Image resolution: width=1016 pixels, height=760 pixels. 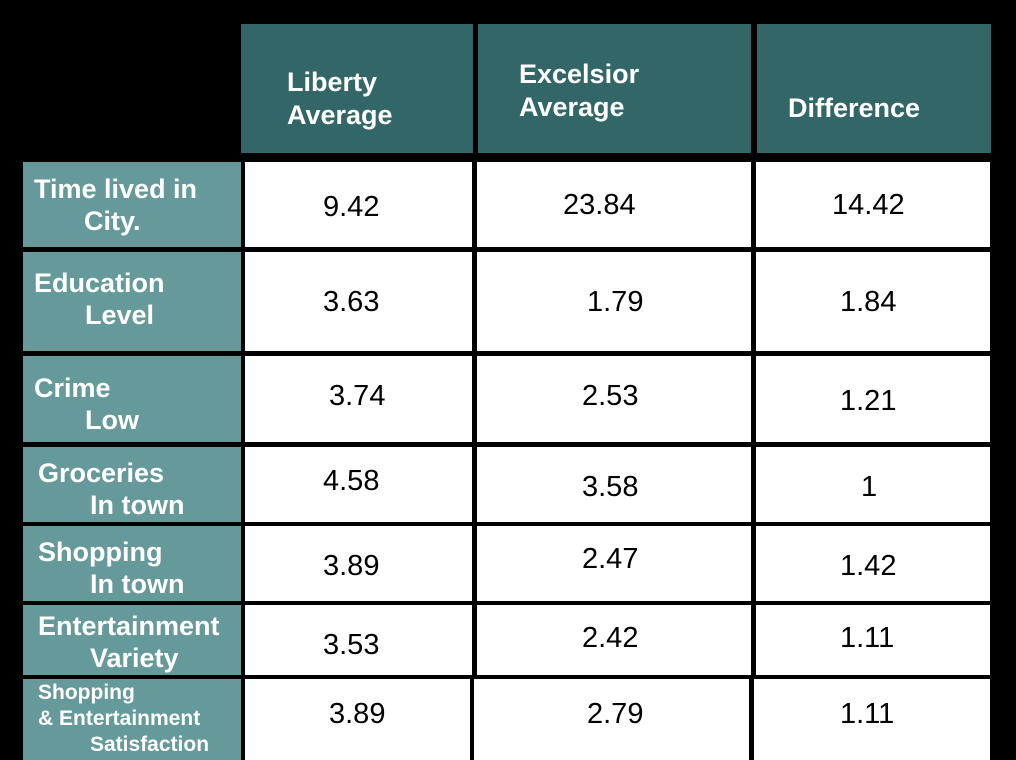 What do you see at coordinates (351, 207) in the screenshot?
I see `cell-value: 9.42` at bounding box center [351, 207].